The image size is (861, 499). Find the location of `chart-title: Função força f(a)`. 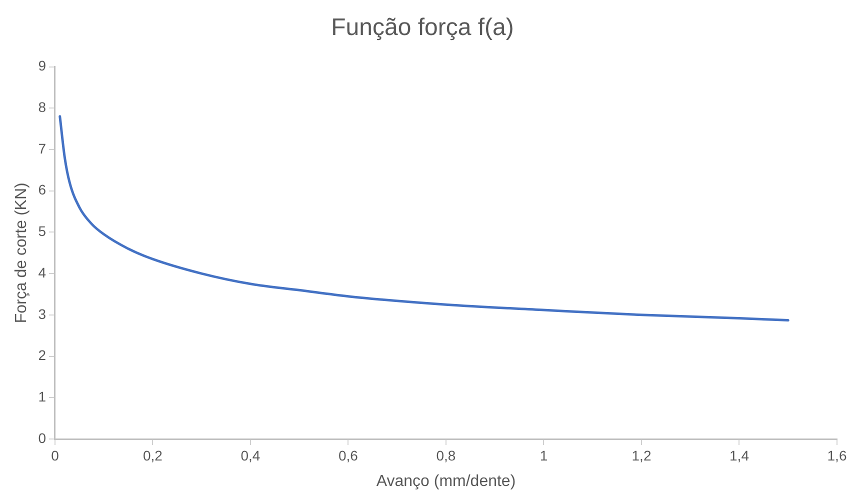

chart-title: Função força f(a) is located at coordinates (422, 28).